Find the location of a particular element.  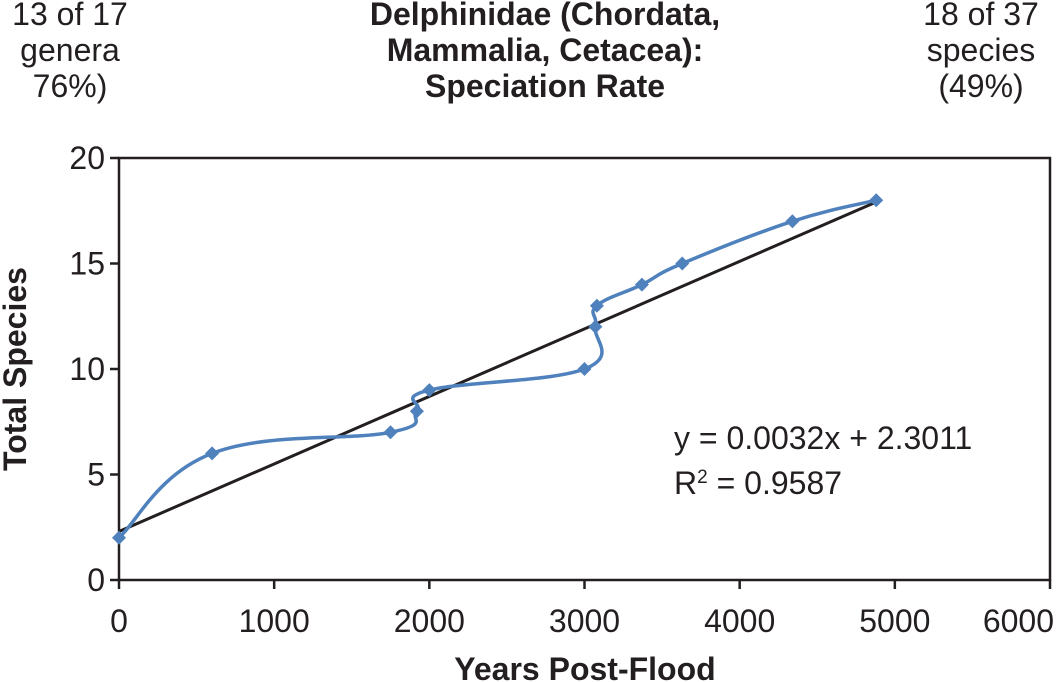

right-annotation: 18 of 37 species (49%) is located at coordinates (981, 52).